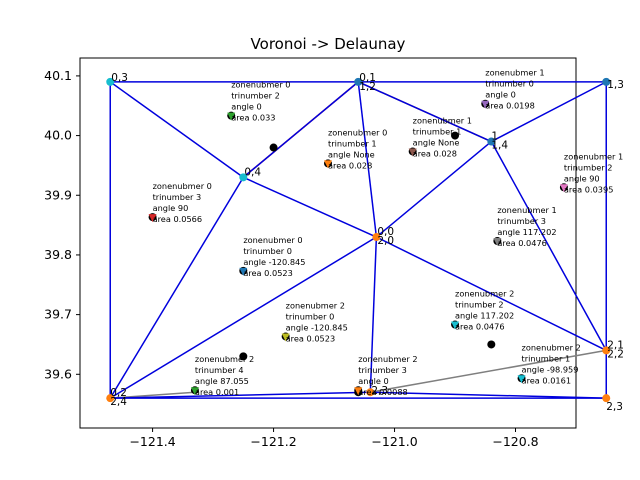 This screenshot has width=640, height=480. Describe the element at coordinates (217, 392) in the screenshot. I see `annotation-11-line-3: area 0.001` at that location.